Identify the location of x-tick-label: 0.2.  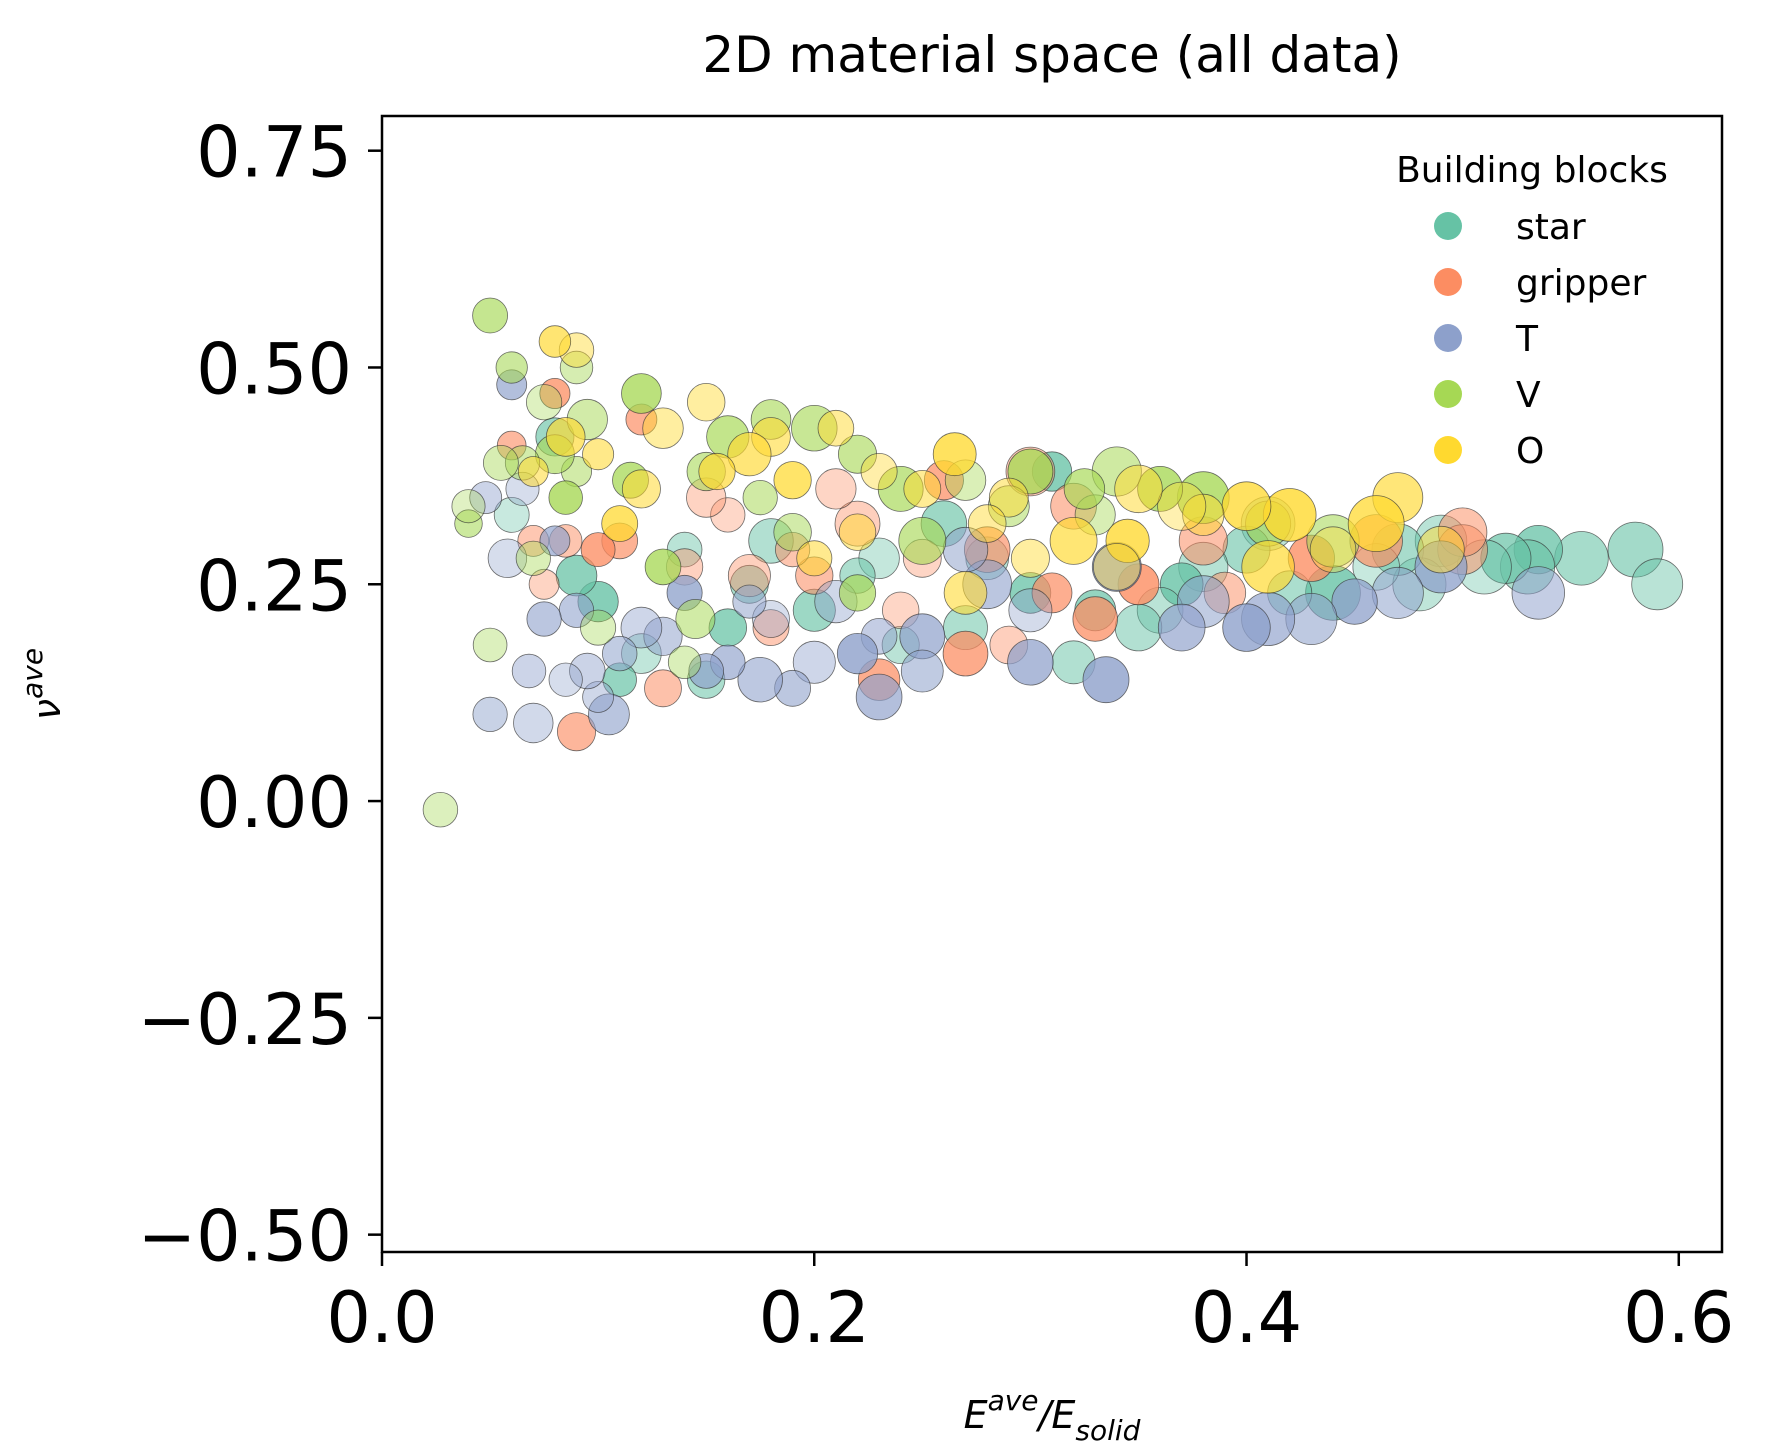
(814, 1318).